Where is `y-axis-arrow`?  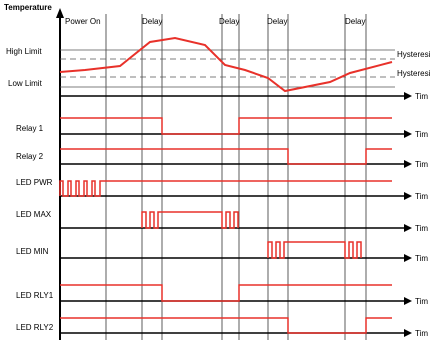 y-axis-arrow is located at coordinates (60, 13).